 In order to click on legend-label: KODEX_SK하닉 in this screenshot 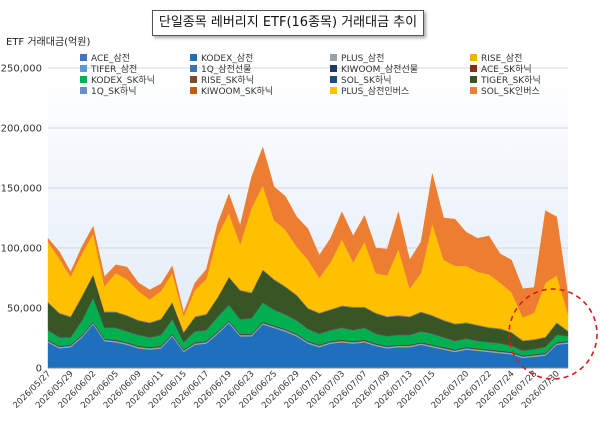, I will do `click(123, 81)`.